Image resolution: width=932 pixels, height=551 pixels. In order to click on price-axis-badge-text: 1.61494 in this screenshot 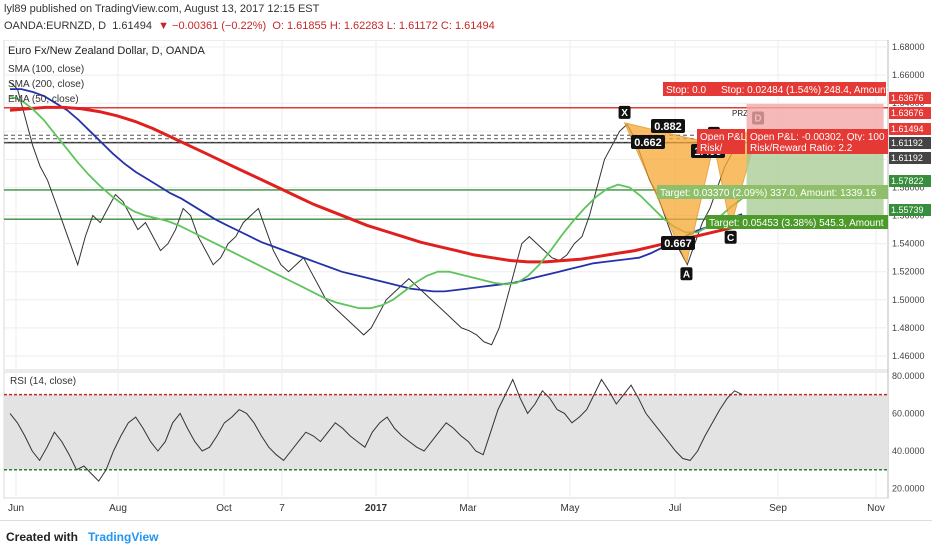, I will do `click(907, 129)`.